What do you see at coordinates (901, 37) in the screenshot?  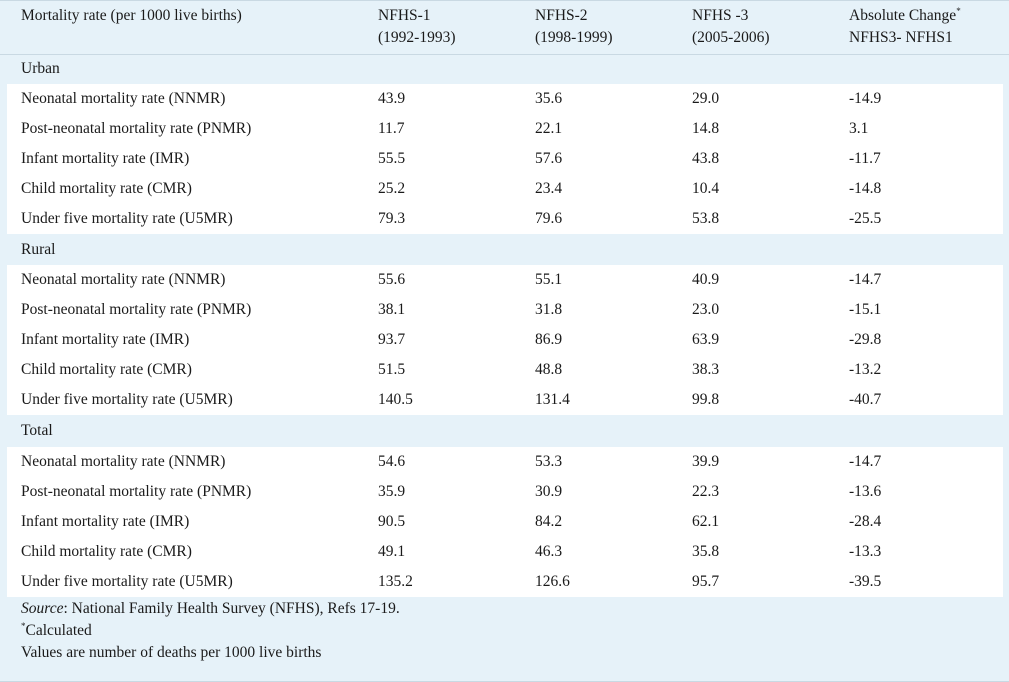 I see `header-change-subtitle: NFHS3- NFHS1` at bounding box center [901, 37].